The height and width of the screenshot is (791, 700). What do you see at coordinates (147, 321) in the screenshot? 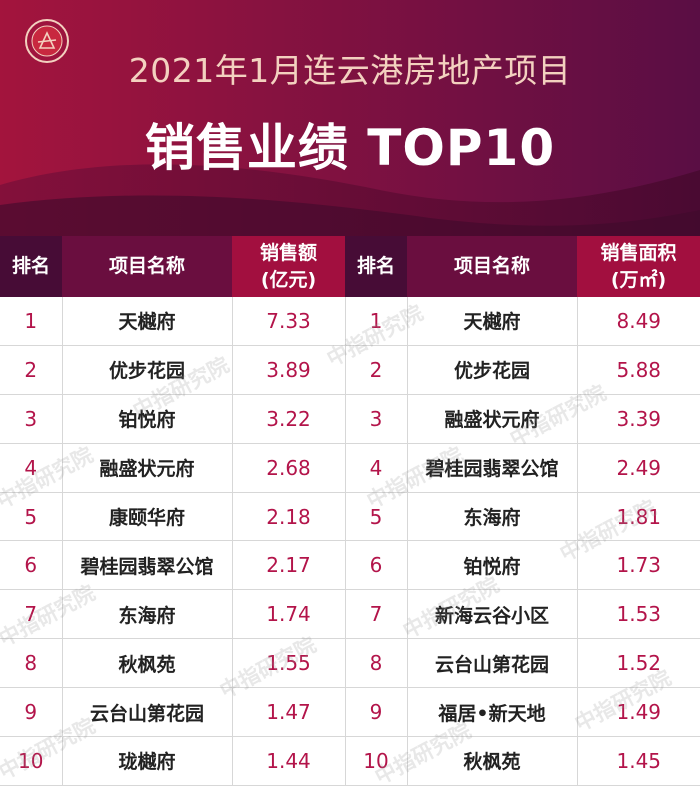
I see `project-name-cell: 天樾府` at bounding box center [147, 321].